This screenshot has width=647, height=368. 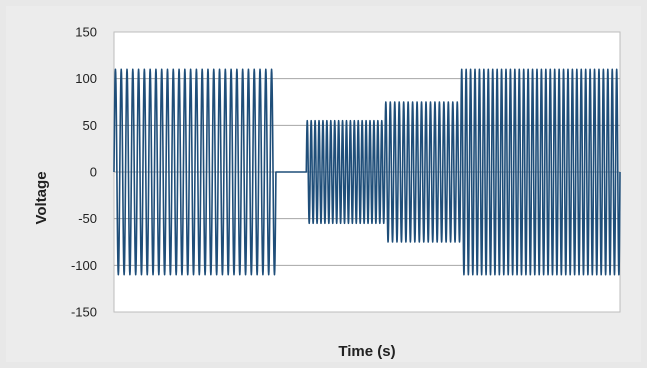 I want to click on y-tick-label: -50, so click(x=87, y=218).